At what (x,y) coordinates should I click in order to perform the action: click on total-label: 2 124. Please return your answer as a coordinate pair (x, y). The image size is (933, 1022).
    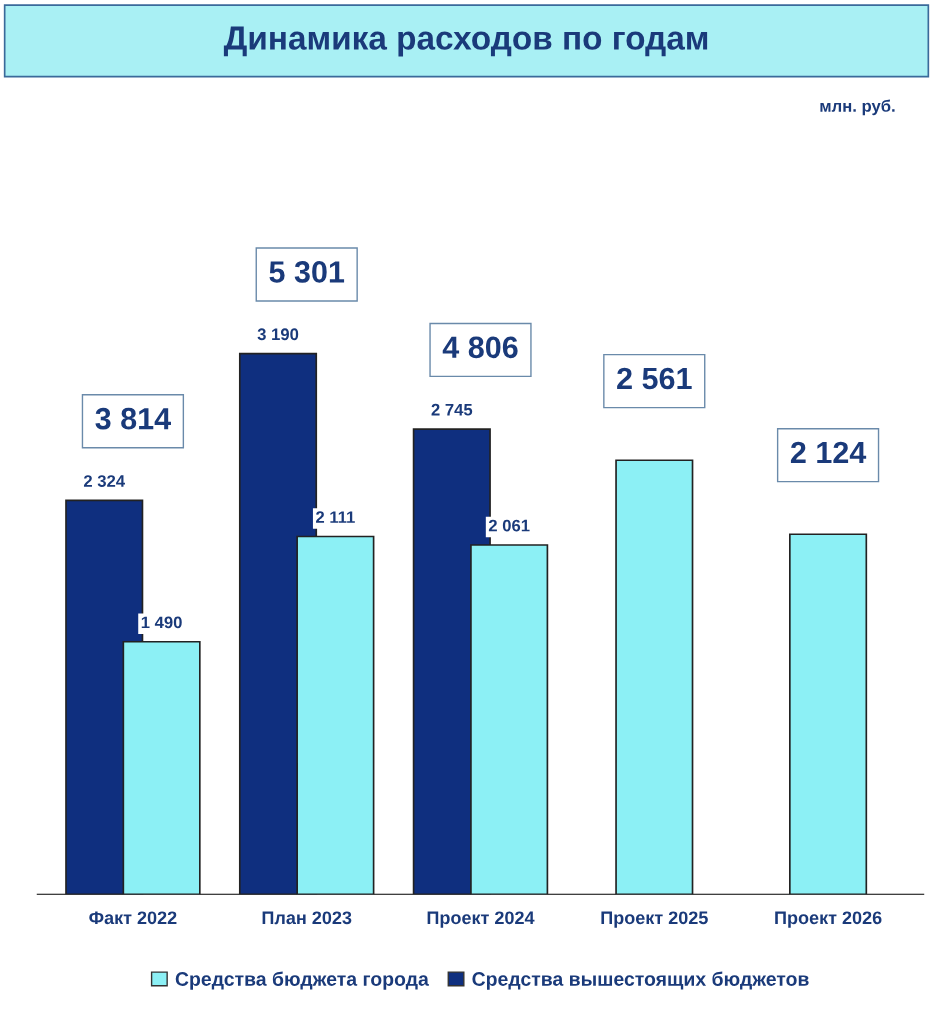
    Looking at the image, I should click on (828, 452).